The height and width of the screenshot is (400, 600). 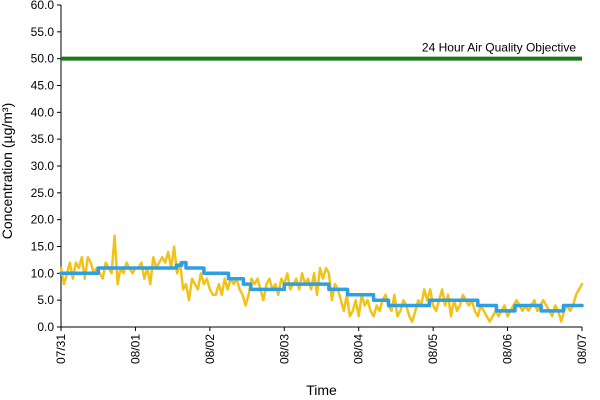 I want to click on x-tick-label: 08/05, so click(x=433, y=349).